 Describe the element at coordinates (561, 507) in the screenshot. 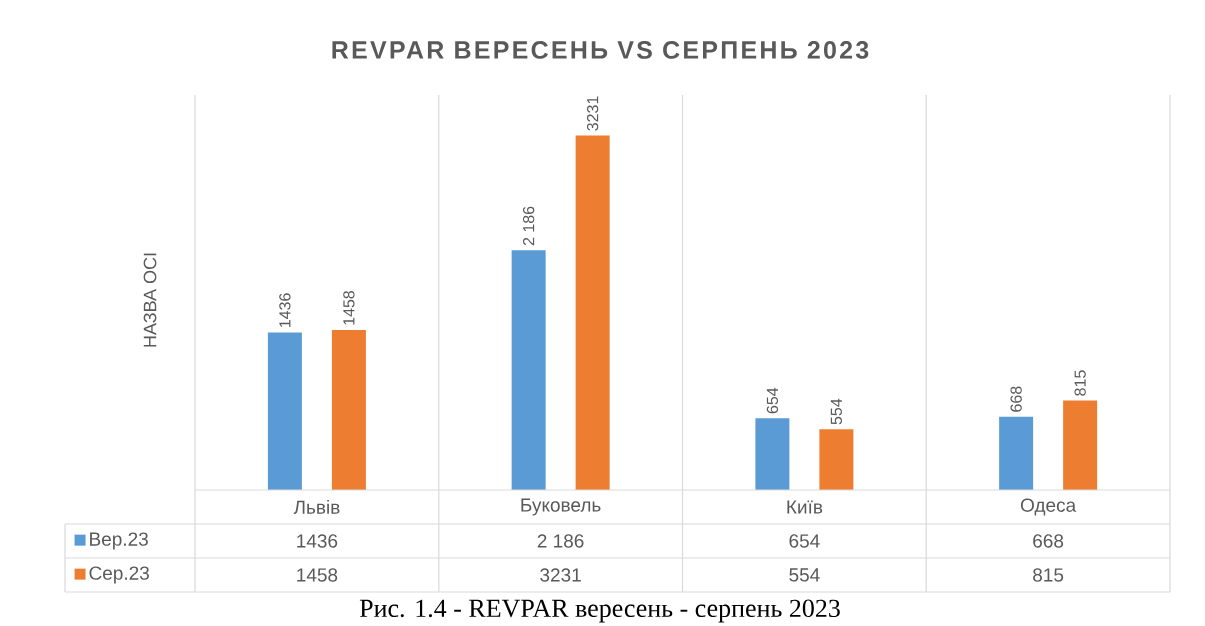

I see `x-tick-label: Буковель` at that location.